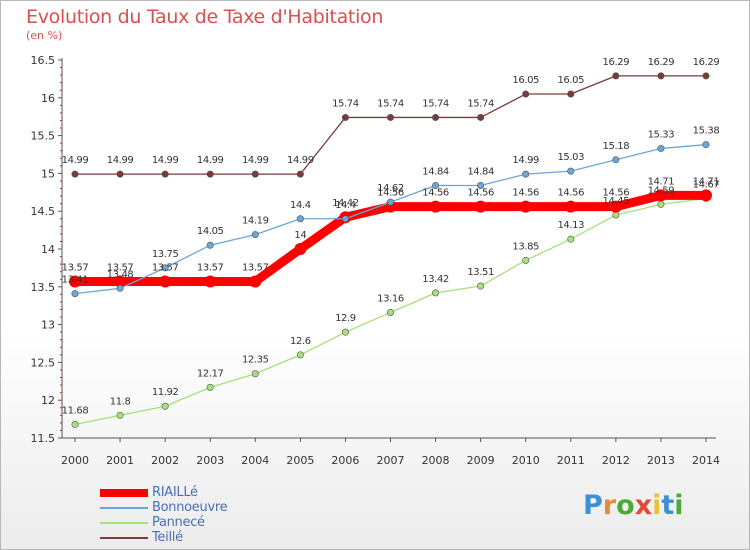  What do you see at coordinates (570, 225) in the screenshot?
I see `data-label: 14.13` at bounding box center [570, 225].